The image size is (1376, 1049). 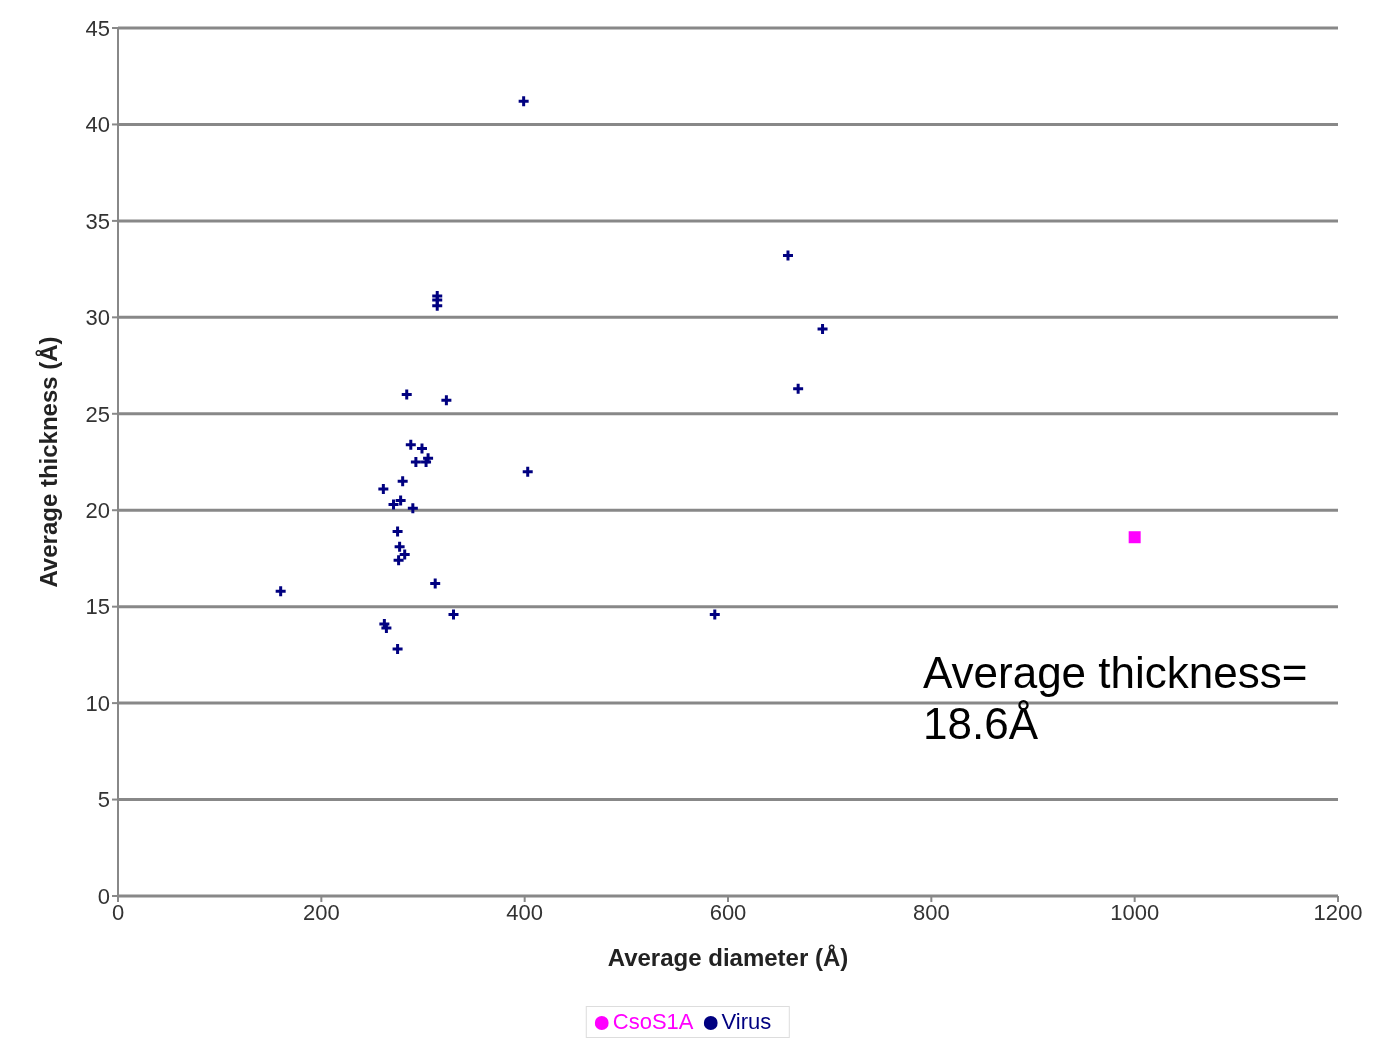 I want to click on y-tick-label: 30, so click(x=97, y=318).